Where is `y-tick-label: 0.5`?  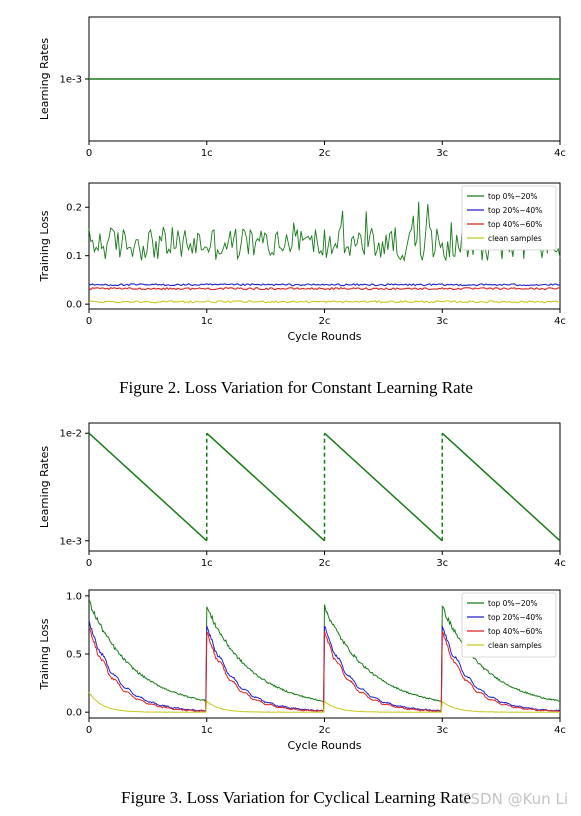 y-tick-label: 0.5 is located at coordinates (74, 655).